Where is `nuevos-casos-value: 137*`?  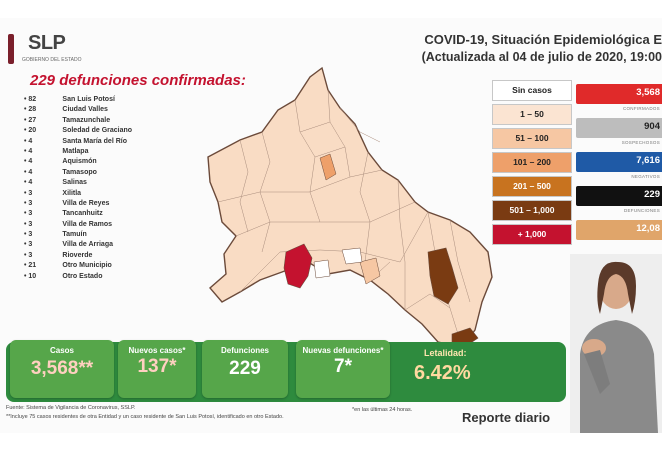 nuevos-casos-value: 137* is located at coordinates (157, 366).